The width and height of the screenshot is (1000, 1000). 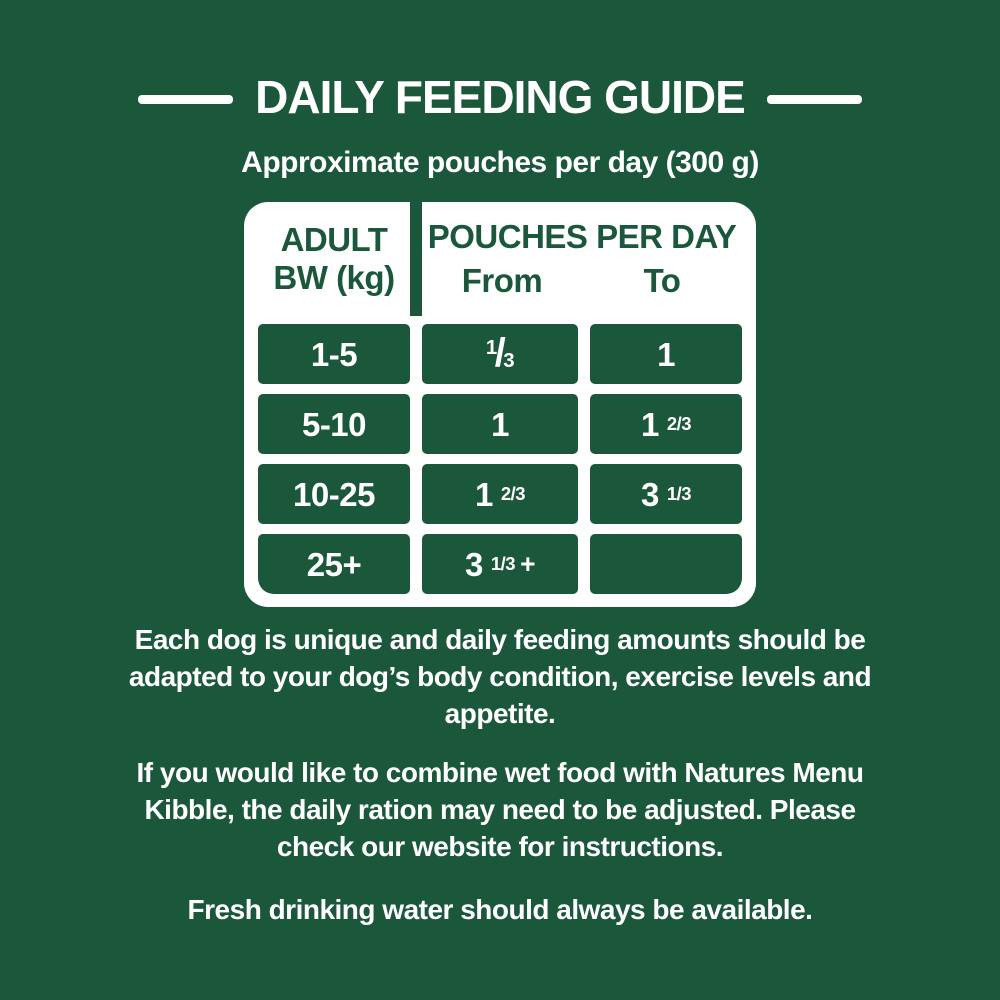 I want to click on bw-cell-row4: 25+, so click(x=334, y=564).